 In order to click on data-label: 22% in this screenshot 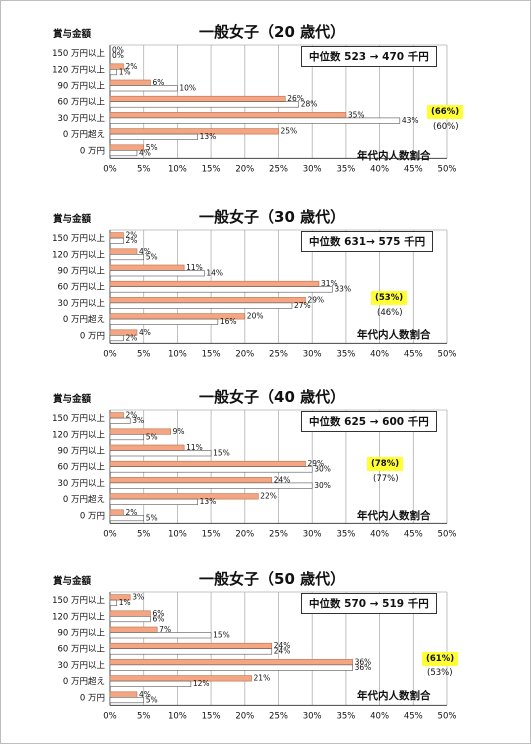, I will do `click(268, 496)`.